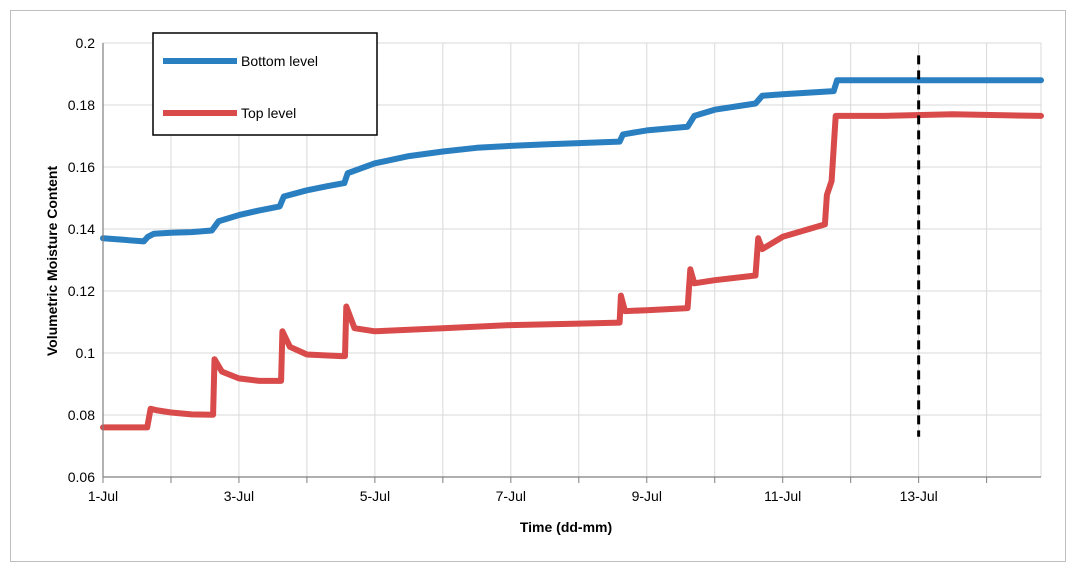 The image size is (1079, 574). What do you see at coordinates (647, 496) in the screenshot?
I see `x-tick-label: 9-Jul` at bounding box center [647, 496].